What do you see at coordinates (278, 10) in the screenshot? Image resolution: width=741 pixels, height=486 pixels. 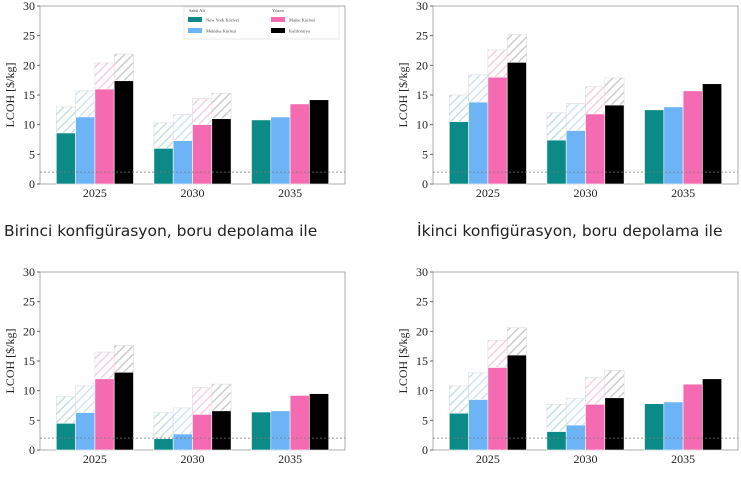 I see `legend-group-title: Yüzen` at bounding box center [278, 10].